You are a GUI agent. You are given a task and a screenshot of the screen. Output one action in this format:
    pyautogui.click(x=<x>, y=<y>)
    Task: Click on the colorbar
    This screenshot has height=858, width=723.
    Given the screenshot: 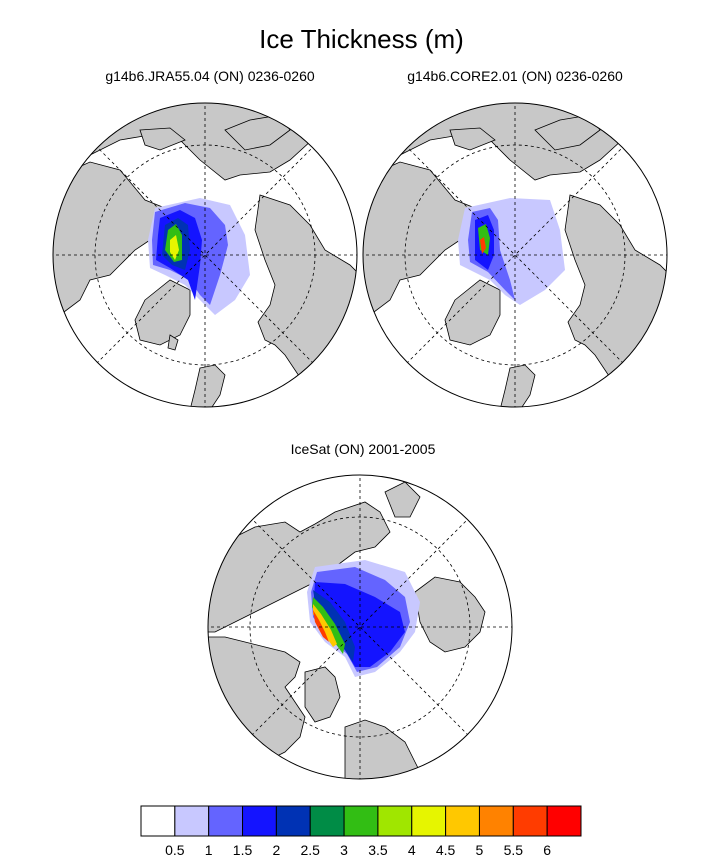 What is the action you would take?
    pyautogui.click(x=361, y=821)
    